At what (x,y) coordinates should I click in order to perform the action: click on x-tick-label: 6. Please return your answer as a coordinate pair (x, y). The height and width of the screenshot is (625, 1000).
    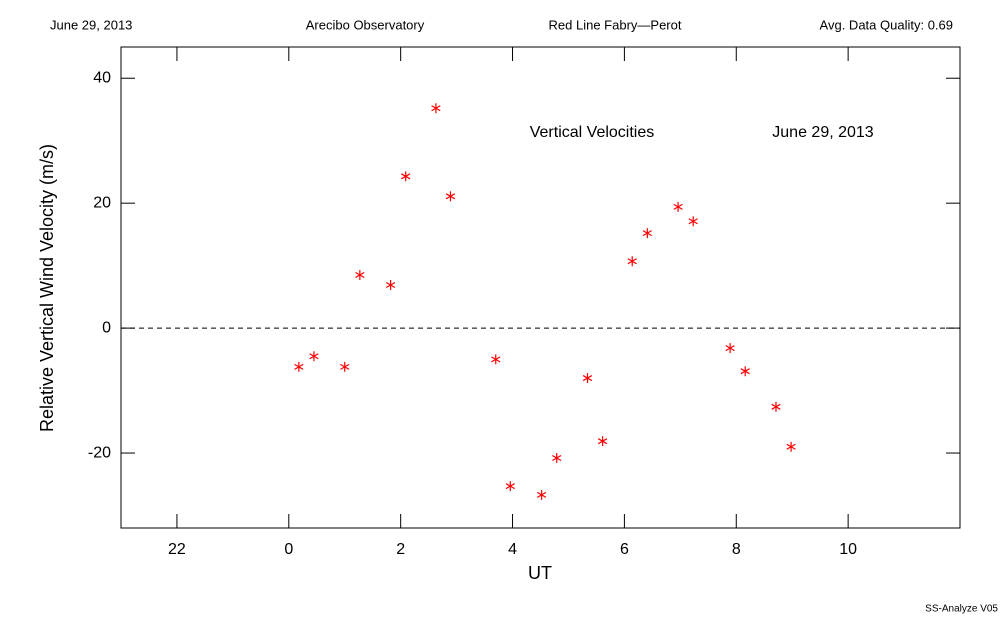
    Looking at the image, I should click on (624, 549).